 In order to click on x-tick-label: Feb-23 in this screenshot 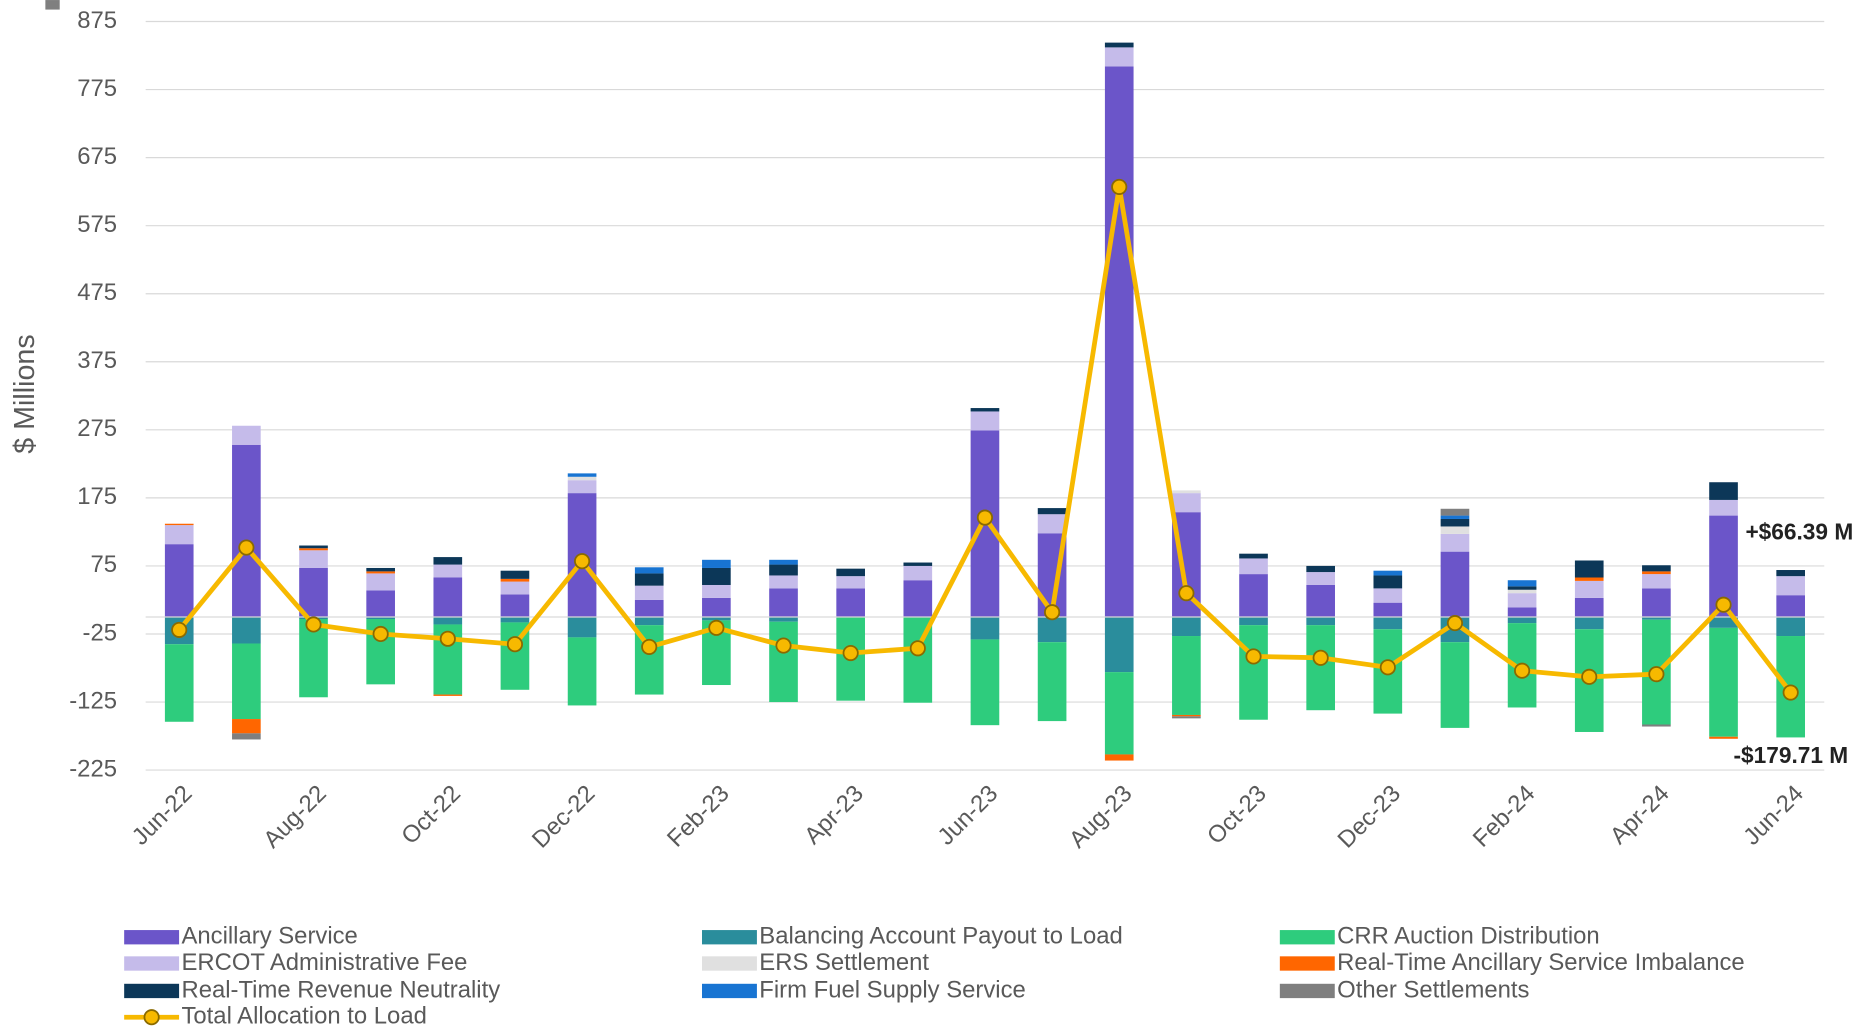, I will do `click(698, 816)`.